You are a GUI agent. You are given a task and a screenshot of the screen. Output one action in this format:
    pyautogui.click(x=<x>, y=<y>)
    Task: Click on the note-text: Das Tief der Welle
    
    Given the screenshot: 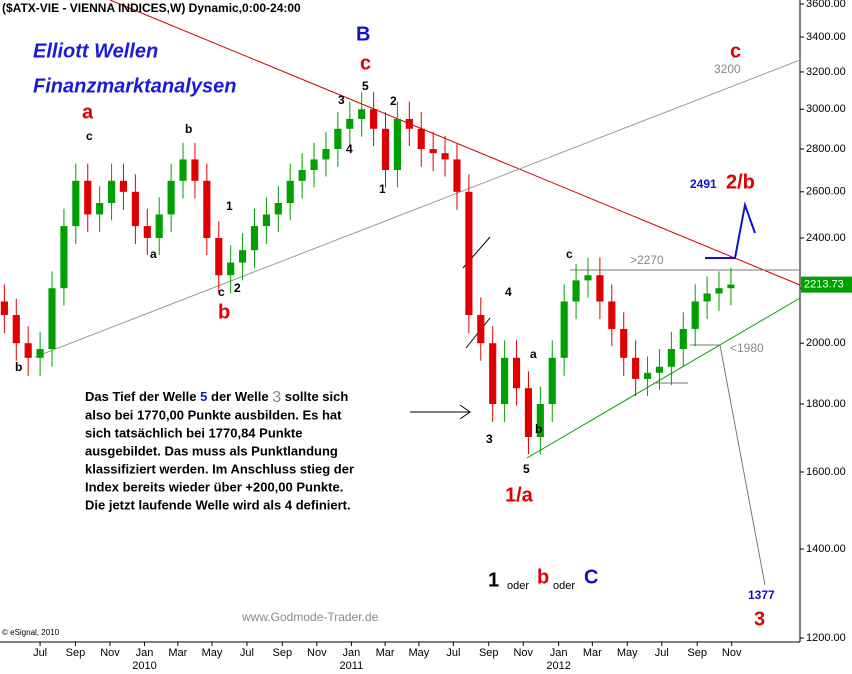 What is the action you would take?
    pyautogui.click(x=141, y=396)
    